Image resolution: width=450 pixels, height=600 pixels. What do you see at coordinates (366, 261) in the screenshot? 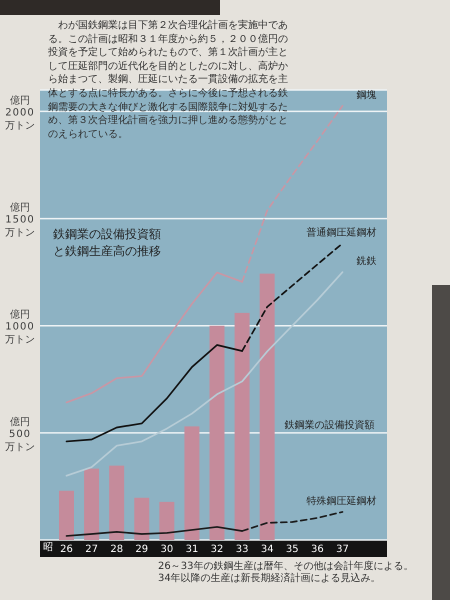
I see `series-label: 銑鉄` at bounding box center [366, 261].